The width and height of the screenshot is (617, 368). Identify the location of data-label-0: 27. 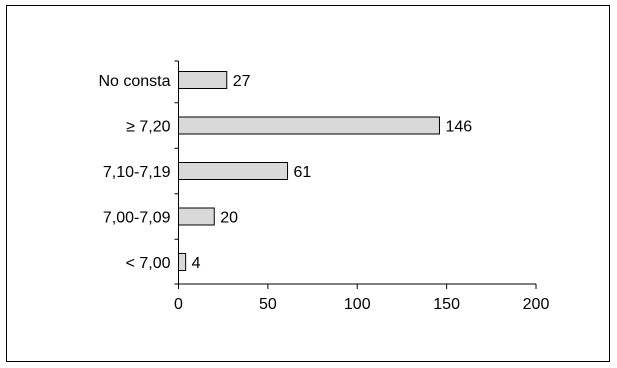
(242, 81).